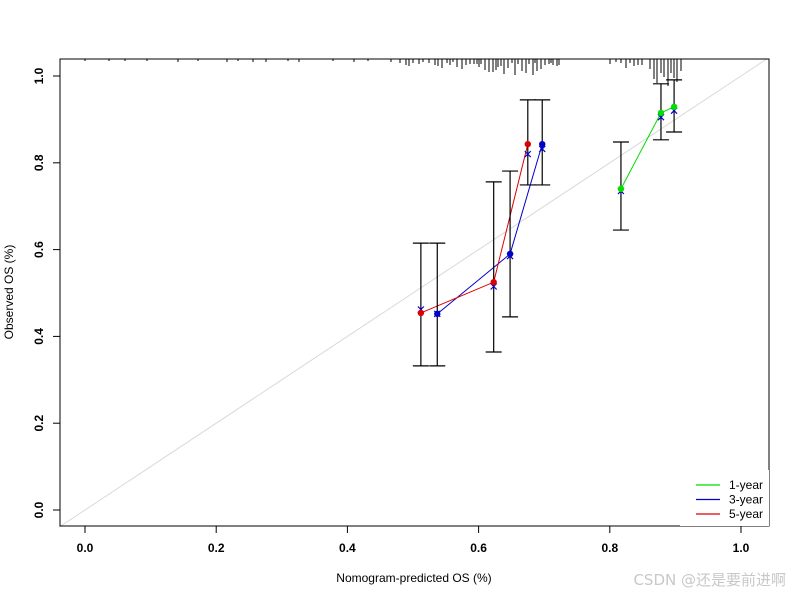 The height and width of the screenshot is (600, 800). I want to click on x-tick-label: 0.2, so click(216, 548).